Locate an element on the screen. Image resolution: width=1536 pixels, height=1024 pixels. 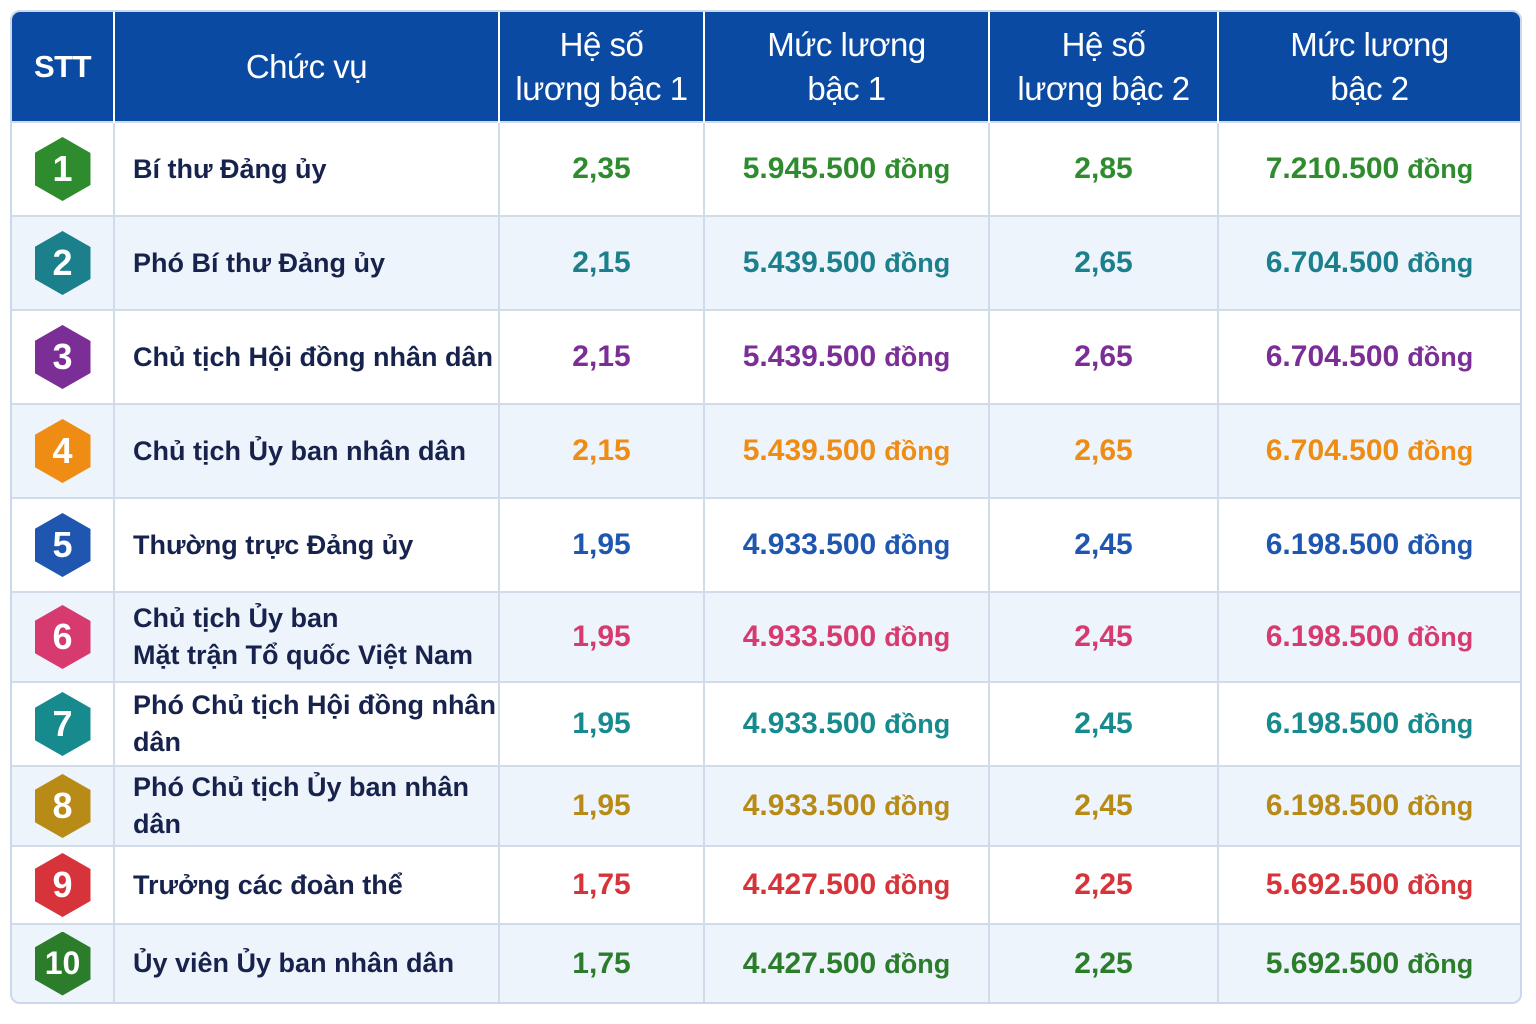
cell-position: Phó Chủ tịch Ủy ban nhân dân is located at coordinates (307, 805).